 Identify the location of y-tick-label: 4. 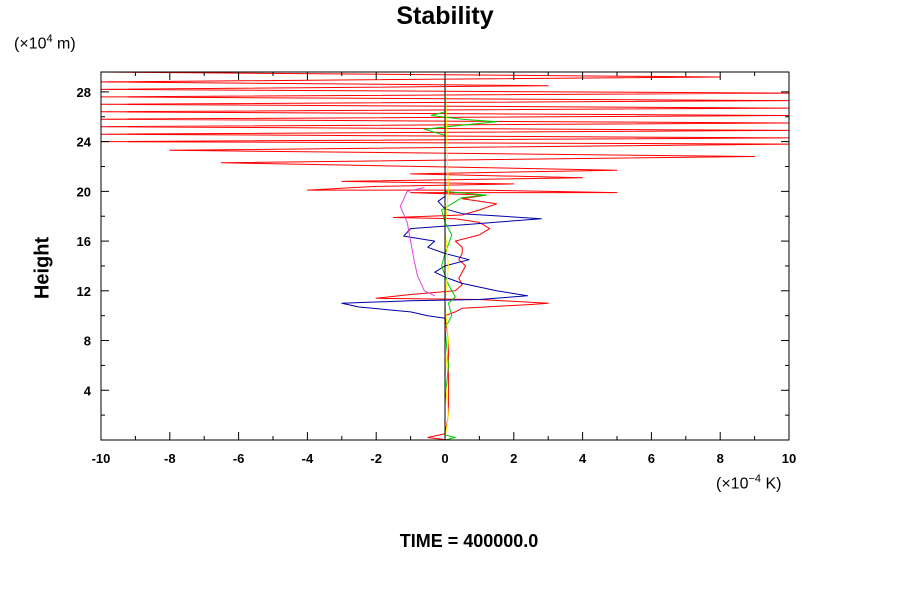
(88, 390).